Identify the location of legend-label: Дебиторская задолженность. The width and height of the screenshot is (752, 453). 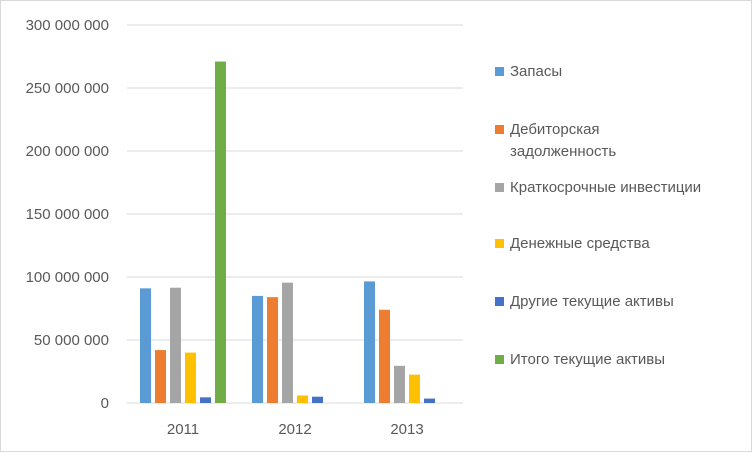
(563, 140).